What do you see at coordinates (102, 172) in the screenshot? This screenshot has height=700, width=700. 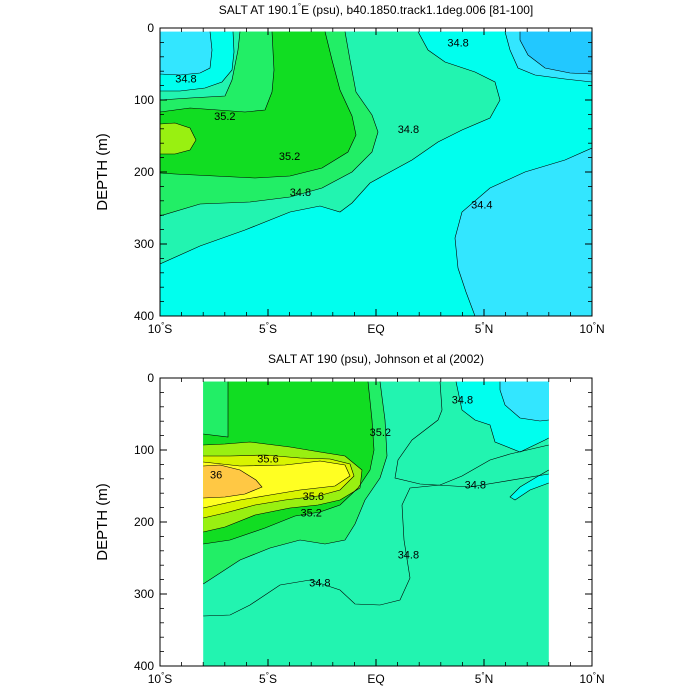 I see `panel1-y-axis-label: DEPTH (m)` at bounding box center [102, 172].